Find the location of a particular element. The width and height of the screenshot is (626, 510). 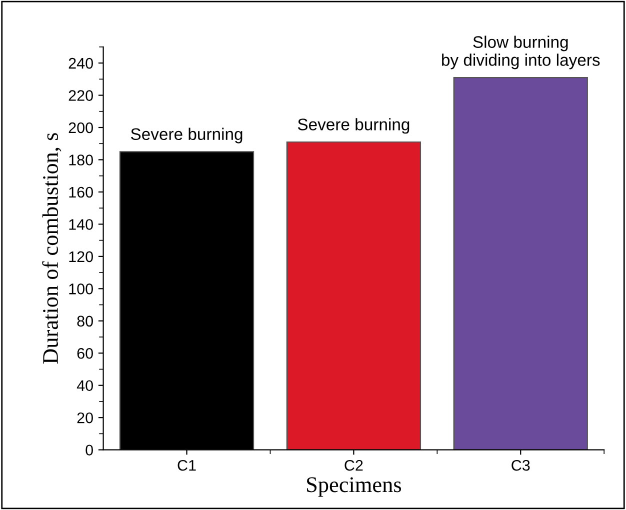

y-tick-label: 120 is located at coordinates (81, 256).